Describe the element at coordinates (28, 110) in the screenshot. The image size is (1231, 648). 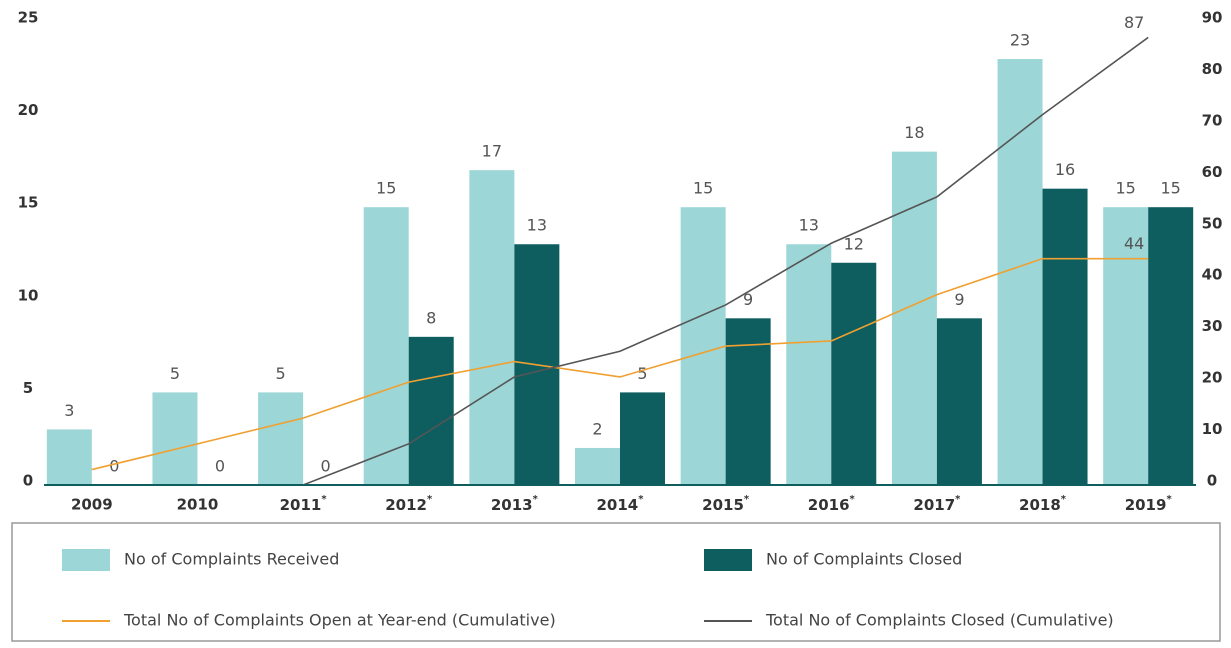
I see `y-tick-label: 20` at that location.